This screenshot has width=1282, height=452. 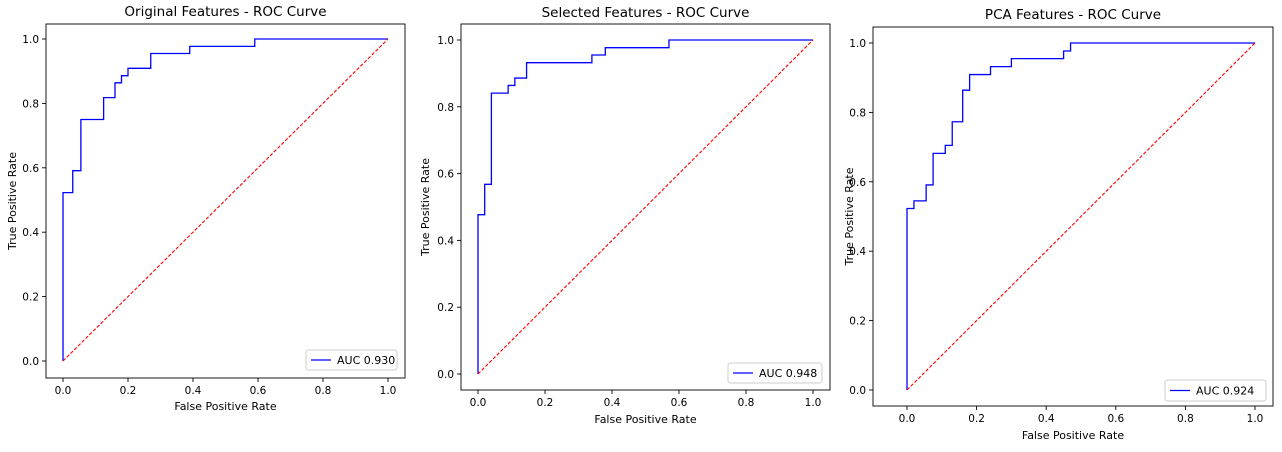 What do you see at coordinates (225, 12) in the screenshot?
I see `chart-title: Original Features - ROC Curve` at bounding box center [225, 12].